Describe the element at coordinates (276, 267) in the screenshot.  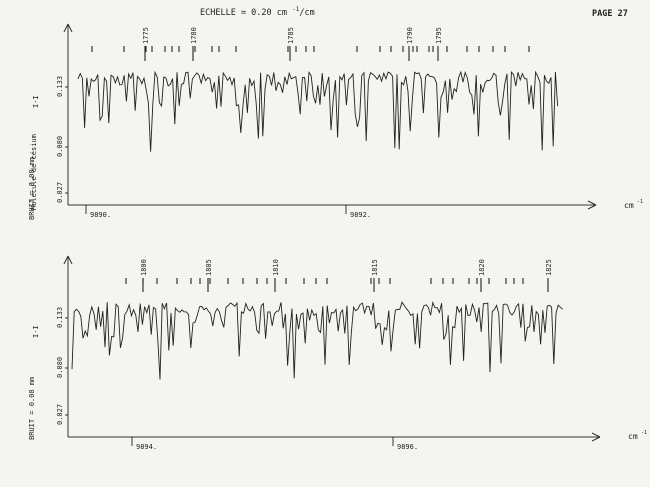
I see `line-label: 1810` at that location.